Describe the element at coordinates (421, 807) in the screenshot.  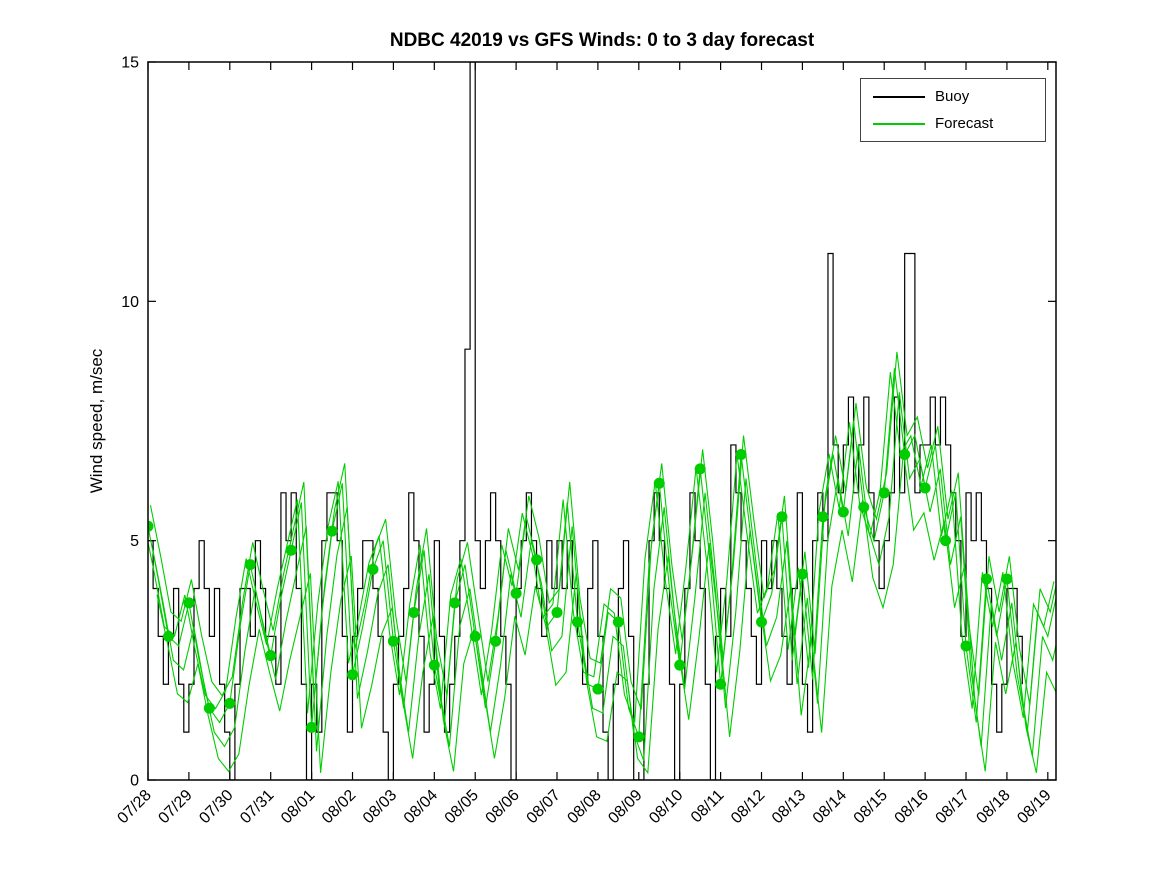
I see `x-tick-label: 08/04` at that location.